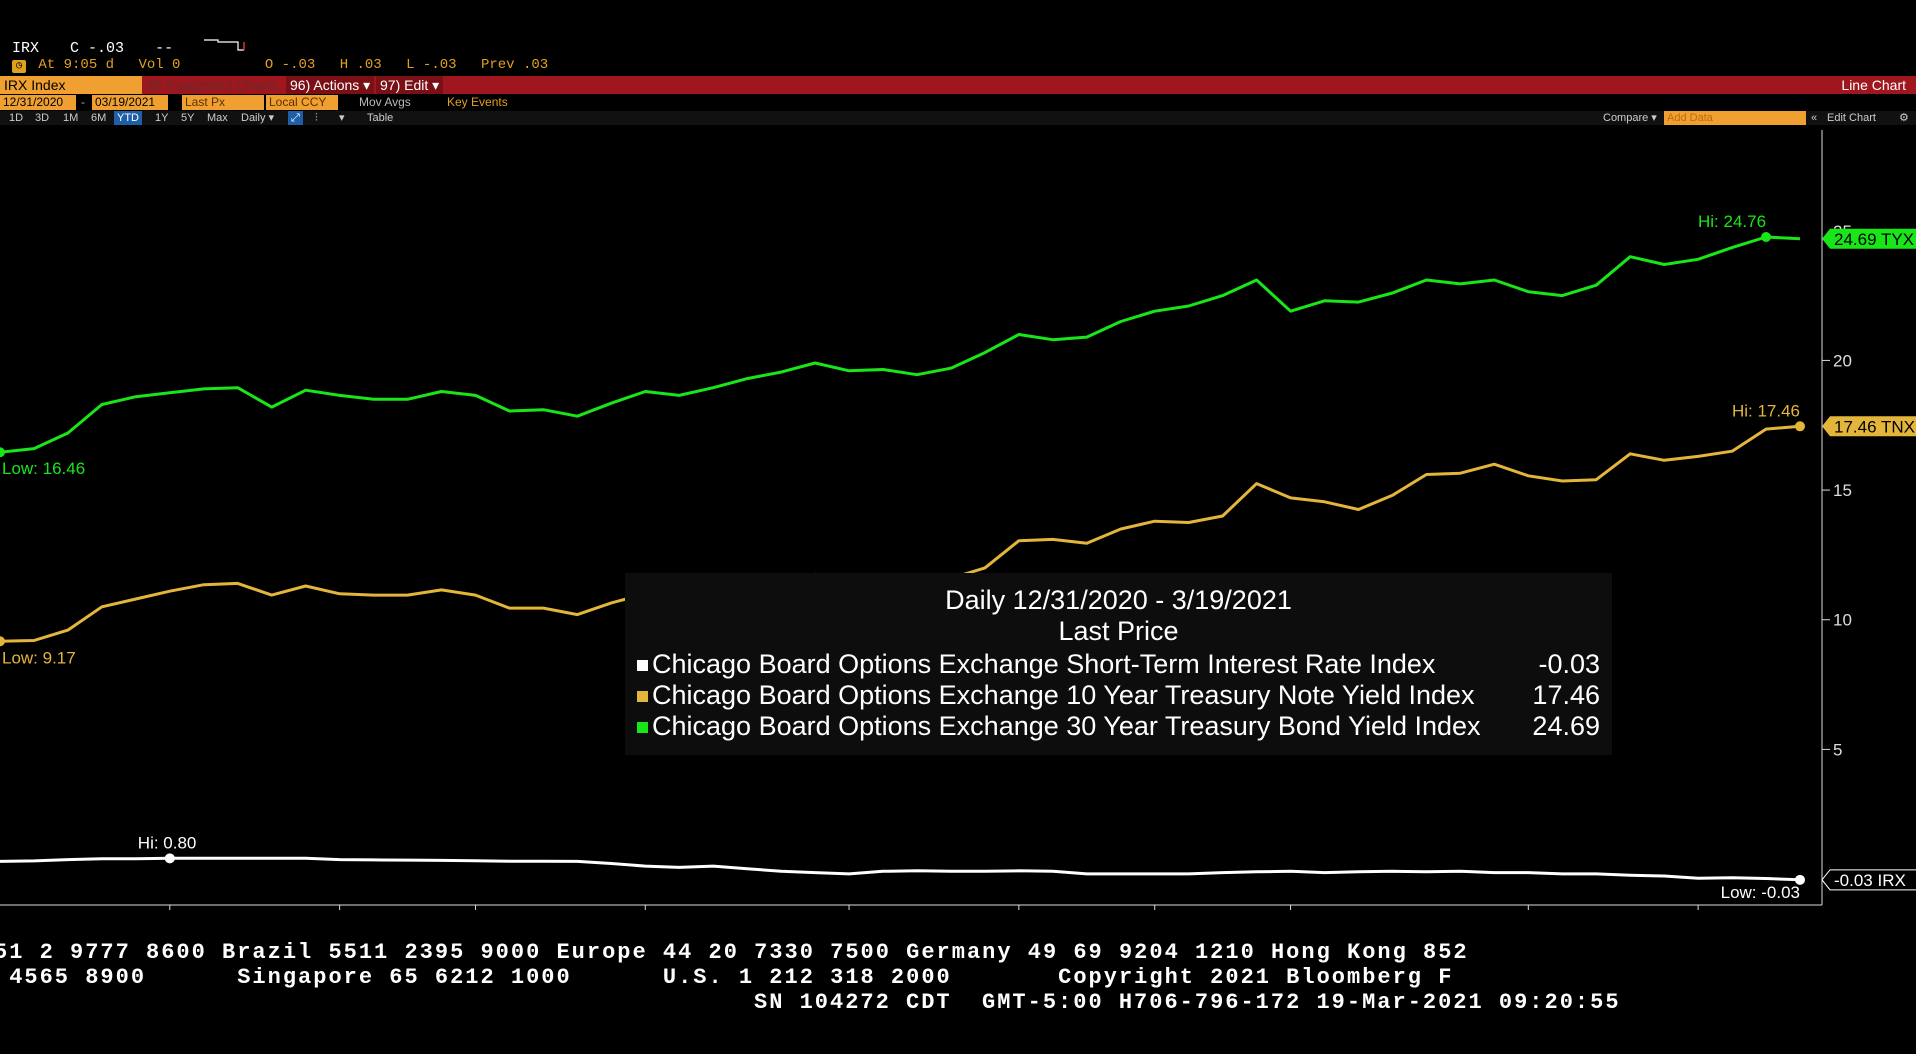 The image size is (1916, 1054). What do you see at coordinates (1290, 909) in the screenshot?
I see `x-tick-label: Feb 26` at bounding box center [1290, 909].